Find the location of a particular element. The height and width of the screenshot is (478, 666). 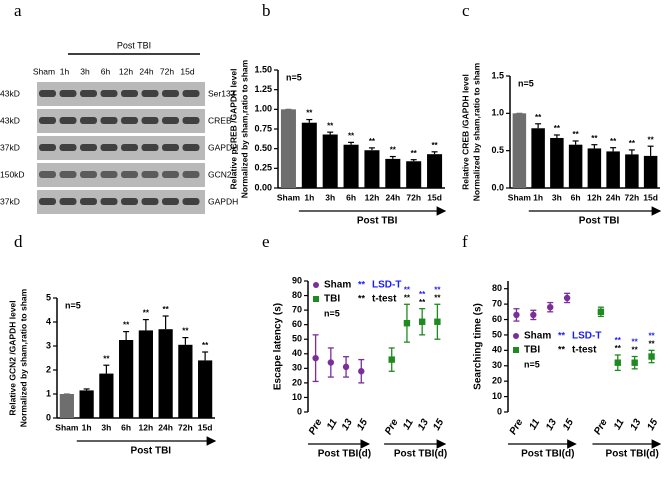

legend-label: t-test is located at coordinates (384, 299).